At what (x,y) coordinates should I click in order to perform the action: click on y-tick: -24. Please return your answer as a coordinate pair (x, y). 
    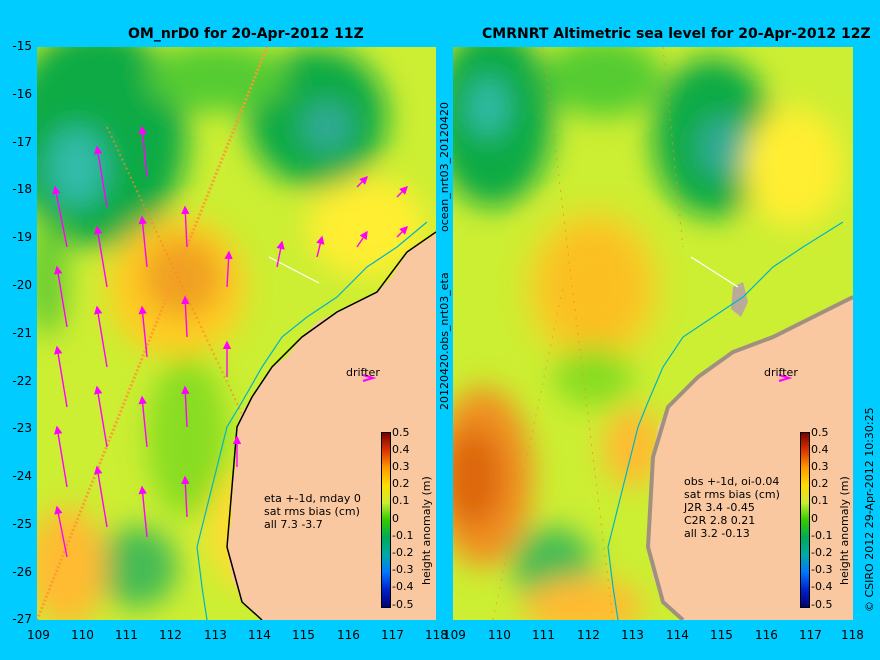
    Looking at the image, I should click on (22, 476).